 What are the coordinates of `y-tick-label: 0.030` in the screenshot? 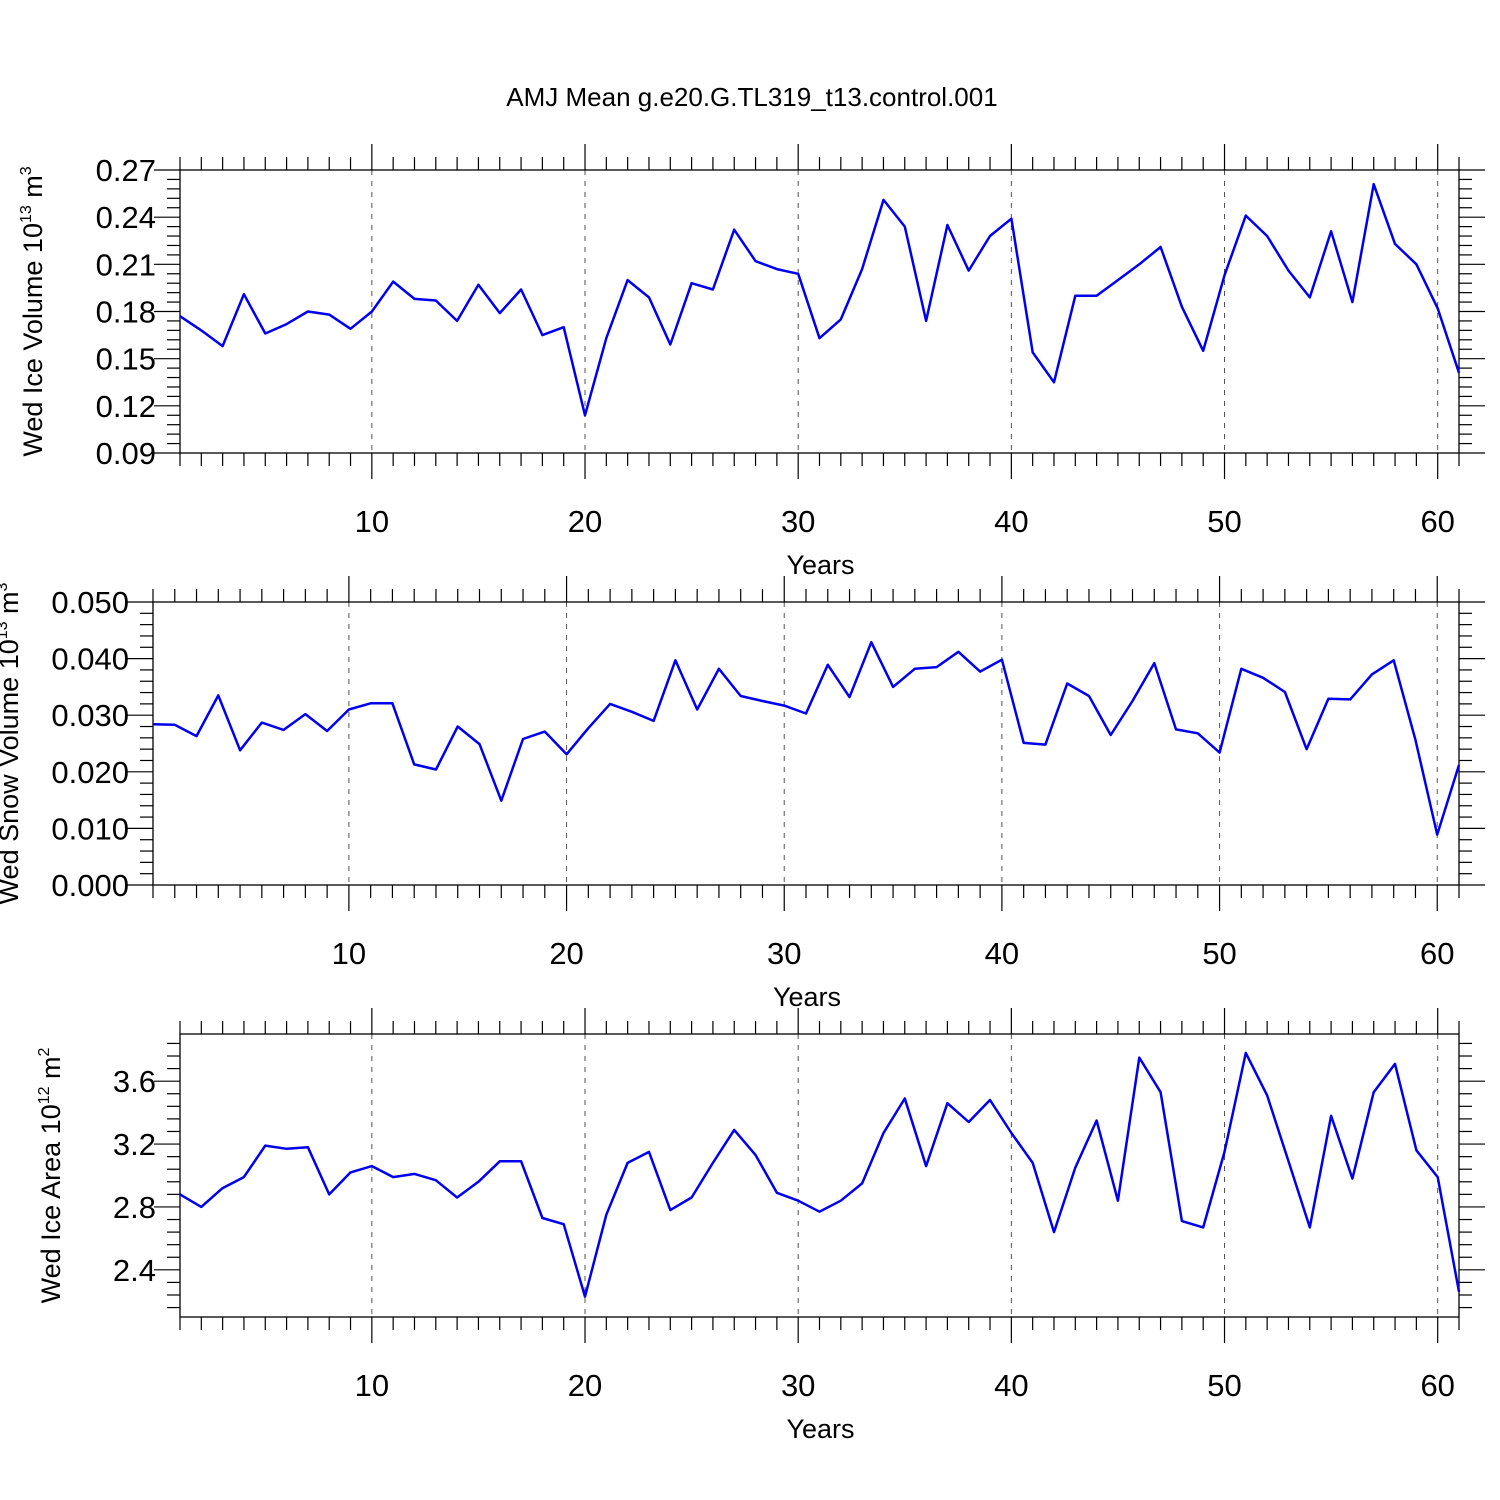 It's located at (90, 715).